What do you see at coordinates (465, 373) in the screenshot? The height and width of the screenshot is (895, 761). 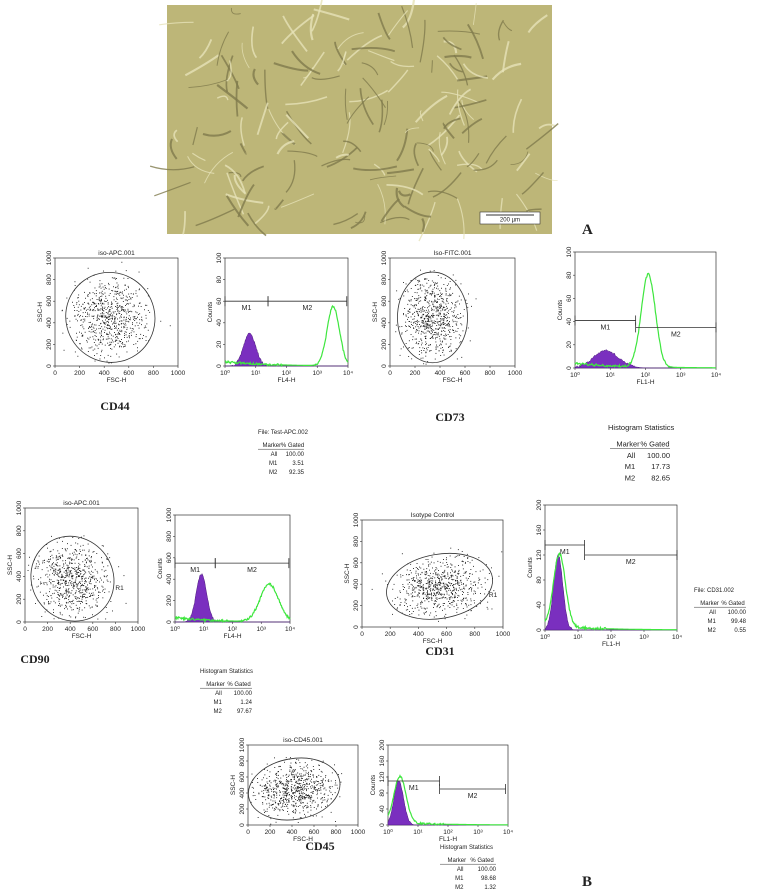 I see `x-tick-label: 600` at bounding box center [465, 373].